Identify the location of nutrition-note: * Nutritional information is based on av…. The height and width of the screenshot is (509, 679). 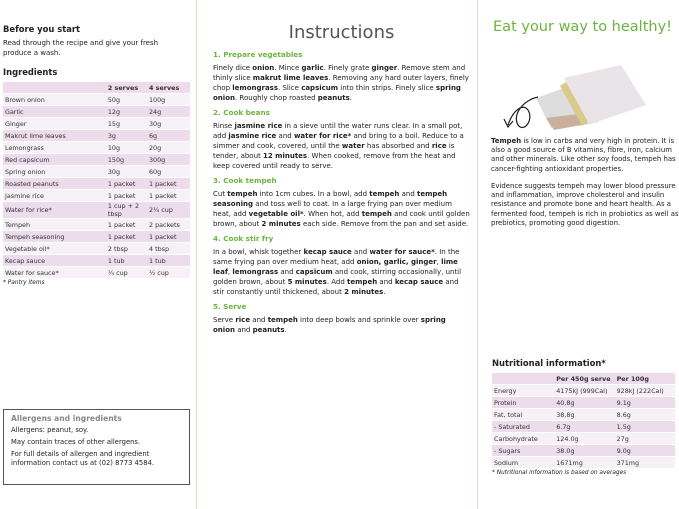
(559, 473).